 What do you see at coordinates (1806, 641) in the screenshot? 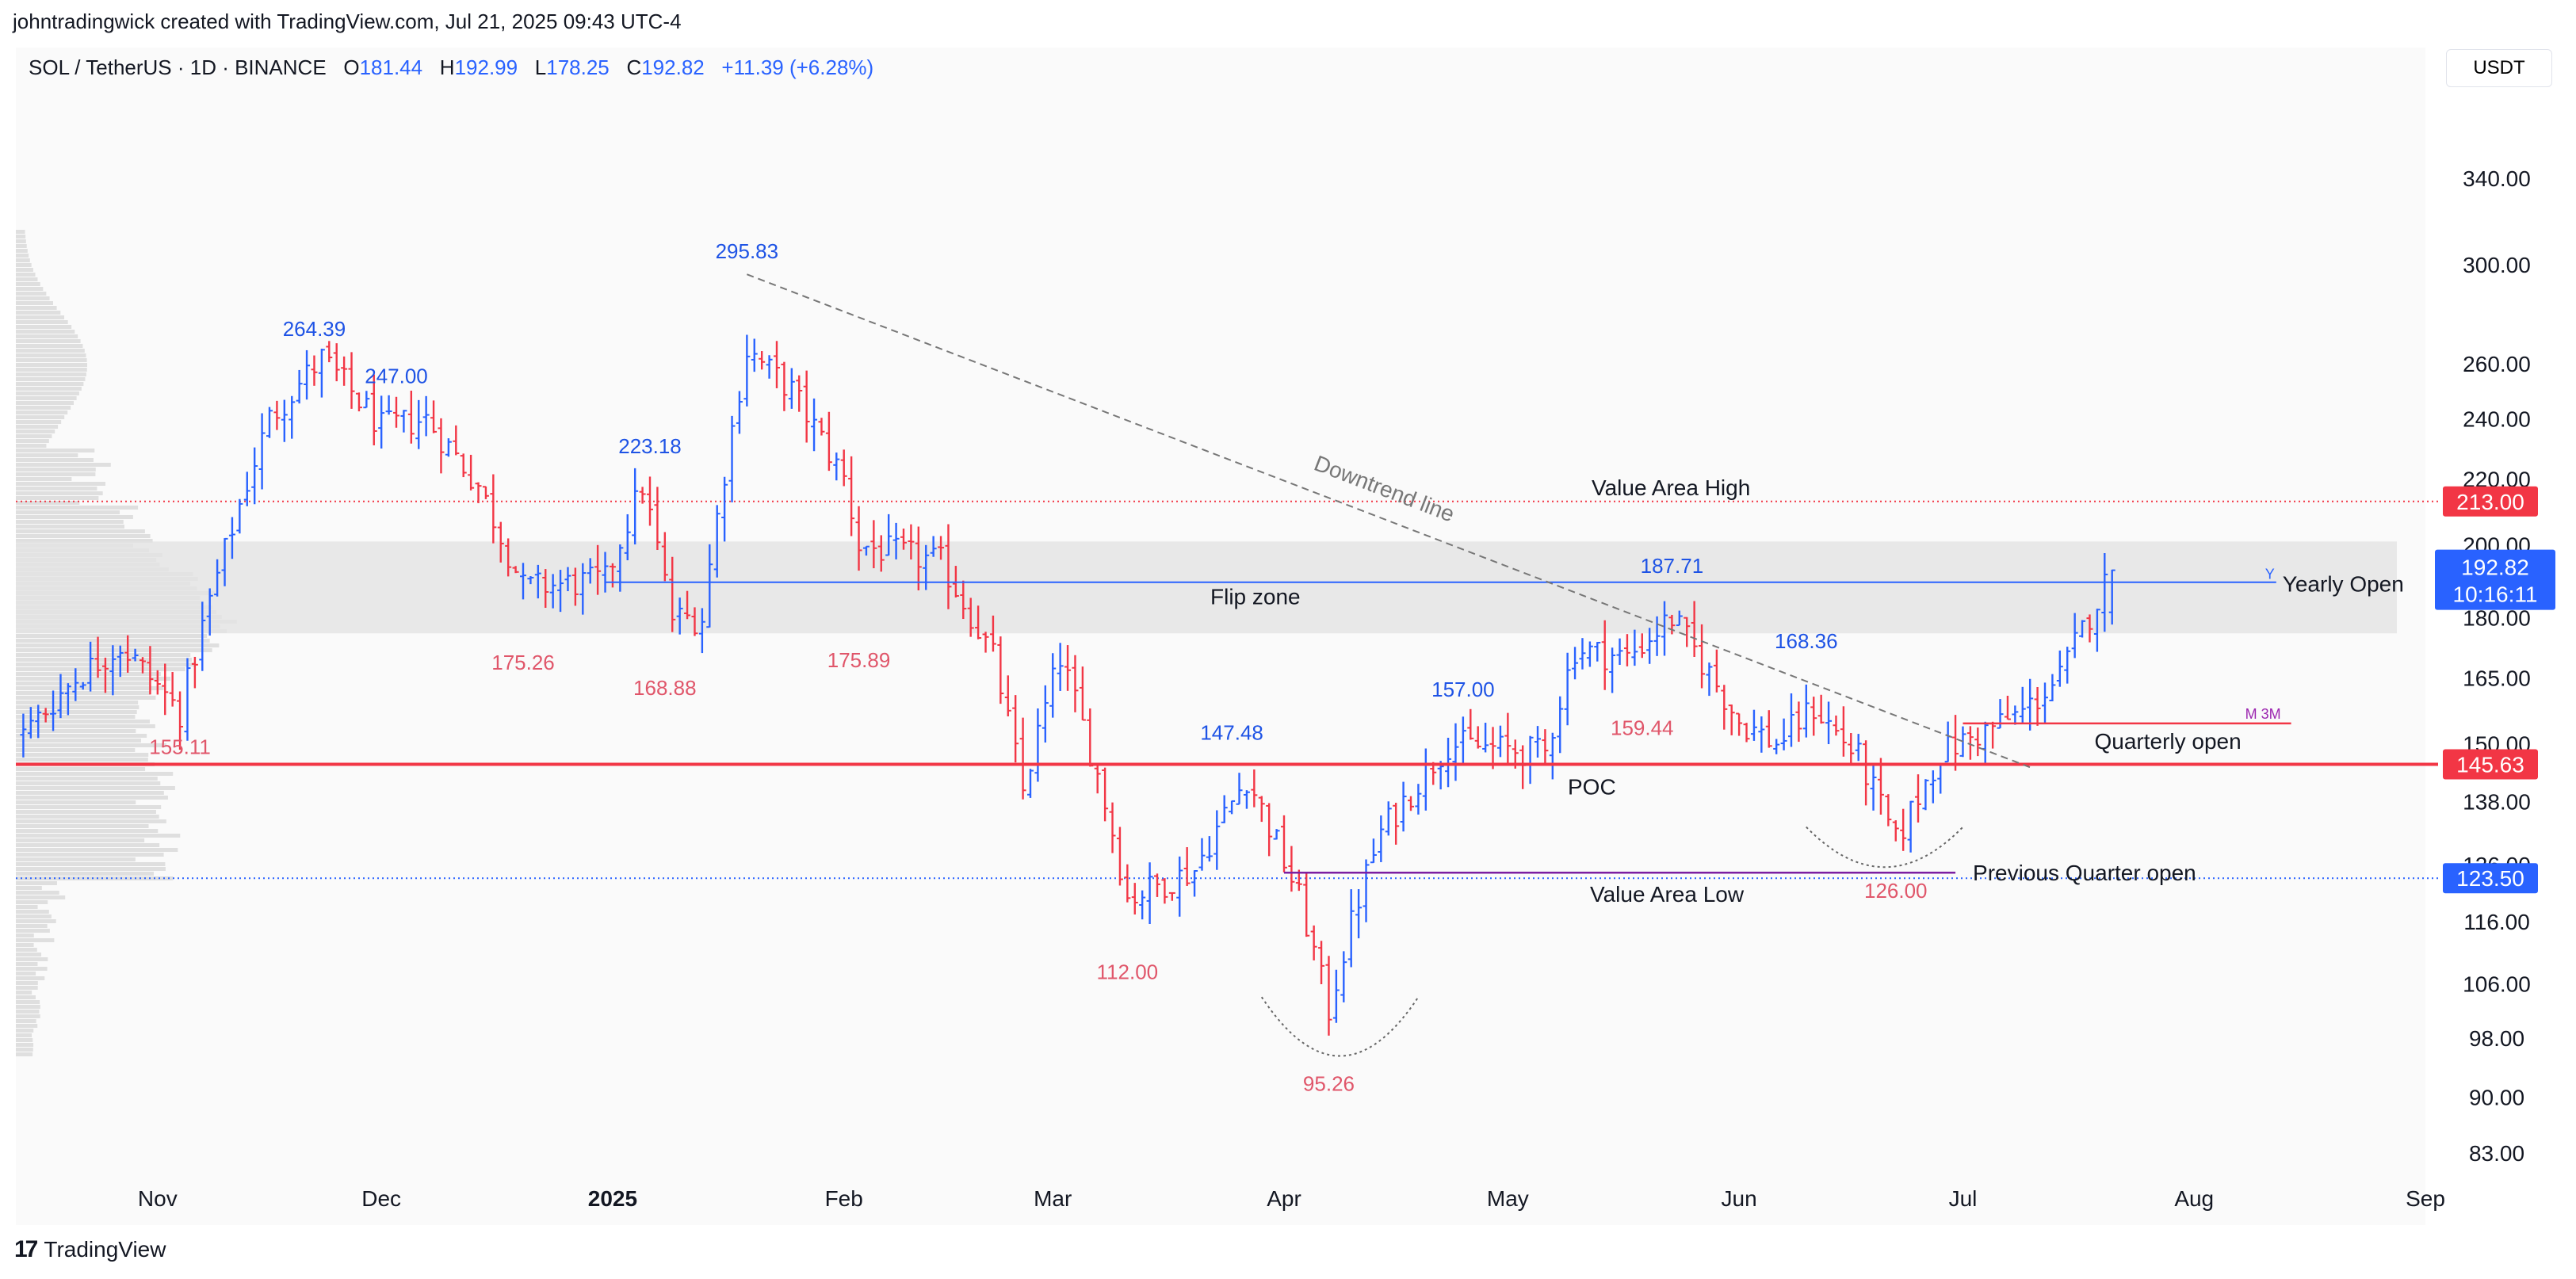
I see `swing-high-label: 168.36` at bounding box center [1806, 641].